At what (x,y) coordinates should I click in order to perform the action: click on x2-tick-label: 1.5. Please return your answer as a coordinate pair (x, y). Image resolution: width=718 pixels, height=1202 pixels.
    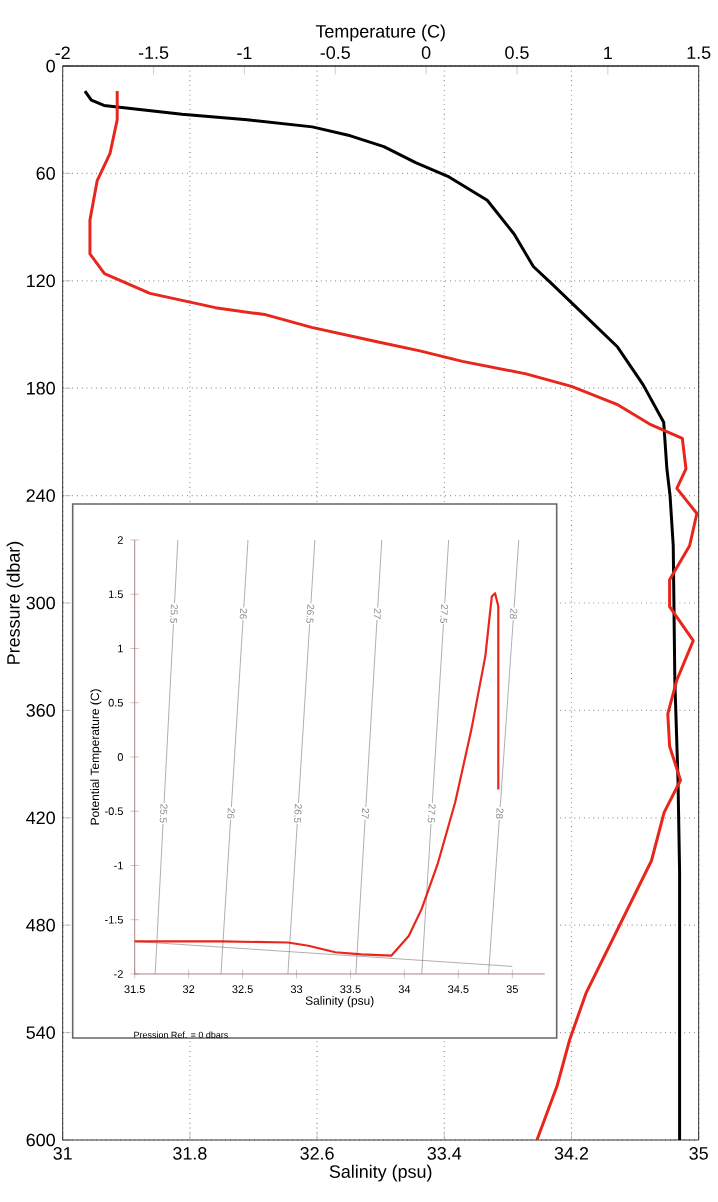
    Looking at the image, I should click on (699, 52).